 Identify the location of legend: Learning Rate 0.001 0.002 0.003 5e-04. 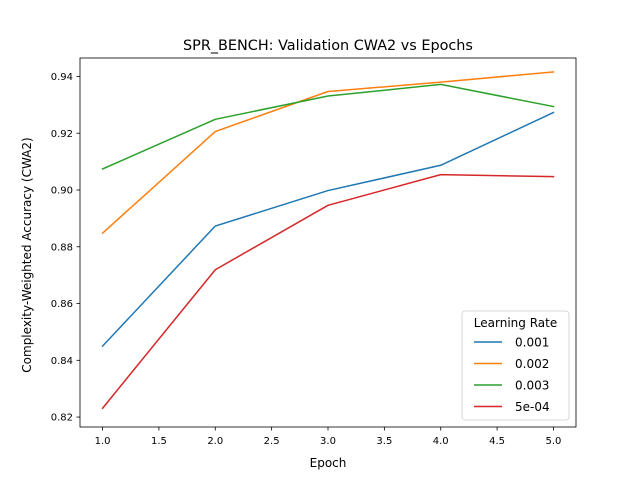
(515, 365).